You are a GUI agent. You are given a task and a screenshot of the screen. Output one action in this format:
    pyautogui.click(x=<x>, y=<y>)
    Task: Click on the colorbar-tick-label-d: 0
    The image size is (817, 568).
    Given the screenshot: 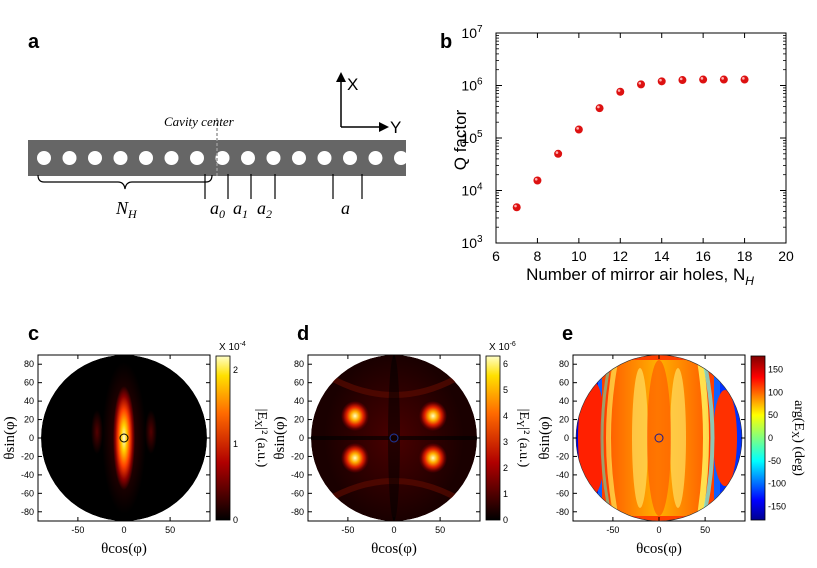 What is the action you would take?
    pyautogui.click(x=505, y=520)
    